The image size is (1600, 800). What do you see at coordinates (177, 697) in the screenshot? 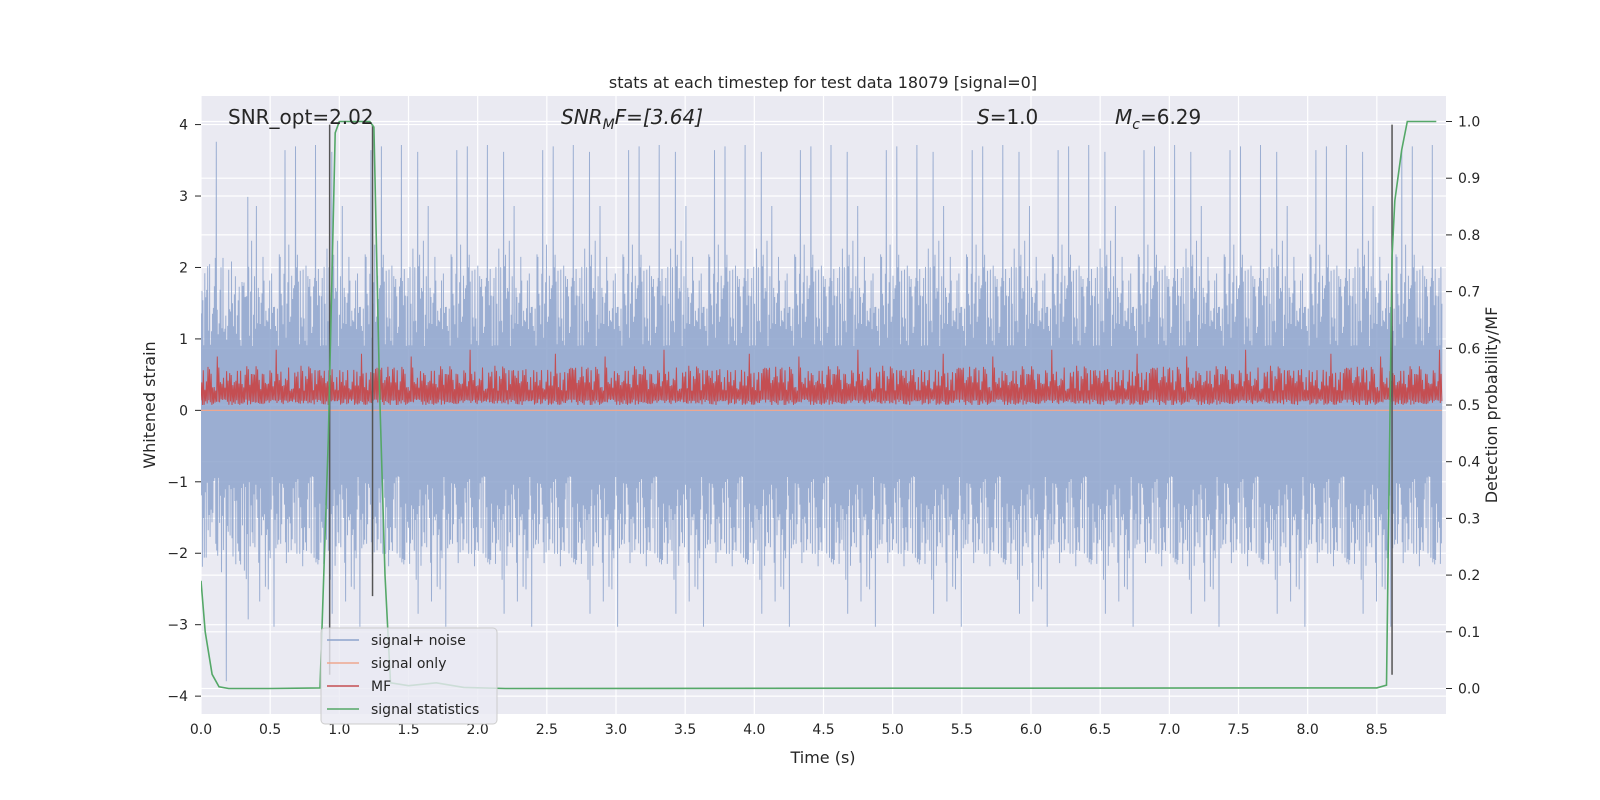
I see `y-tick-label: −4` at bounding box center [177, 697].